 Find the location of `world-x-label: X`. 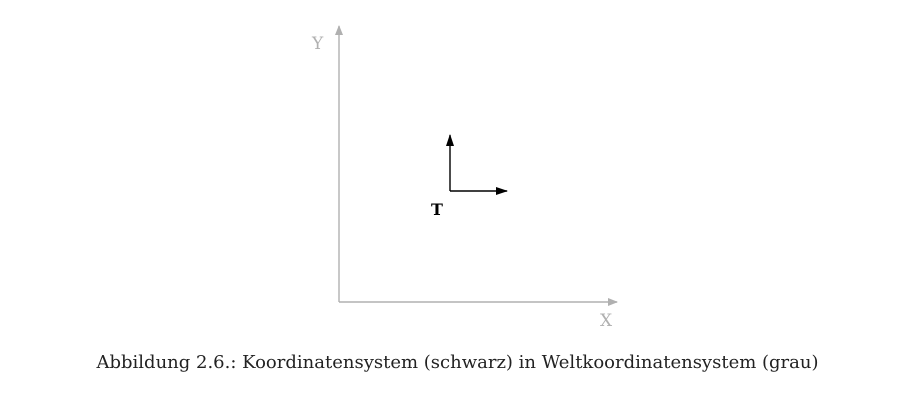

world-x-label: X is located at coordinates (606, 321).